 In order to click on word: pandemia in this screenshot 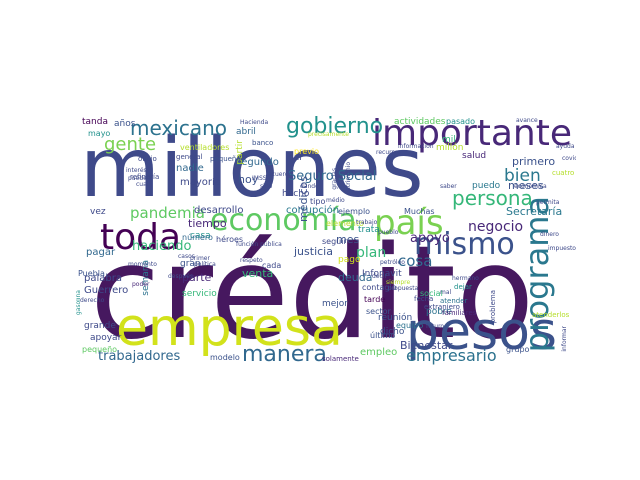, I will do `click(167, 213)`.